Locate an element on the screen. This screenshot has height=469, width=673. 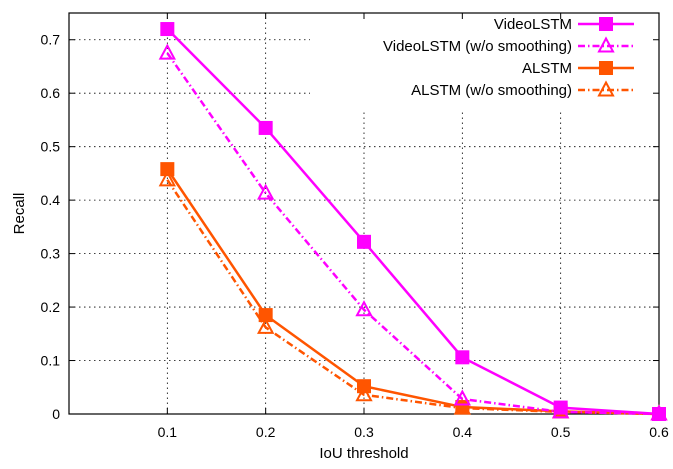
legend-label: VideoLSTM (w/o smoothing) is located at coordinates (477, 46).